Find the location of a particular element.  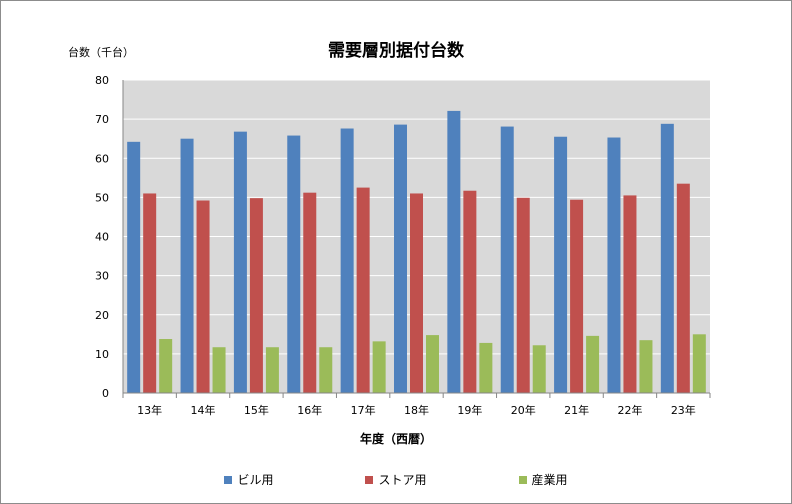

y-tick-labels: 0 10 20 30 40 50 60 70 80 is located at coordinates (102, 237).